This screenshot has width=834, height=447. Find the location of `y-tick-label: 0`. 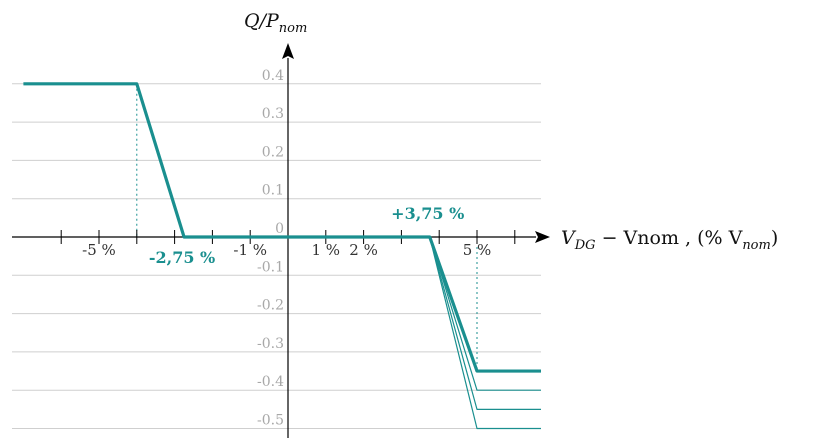

y-tick-label: 0 is located at coordinates (279, 229).